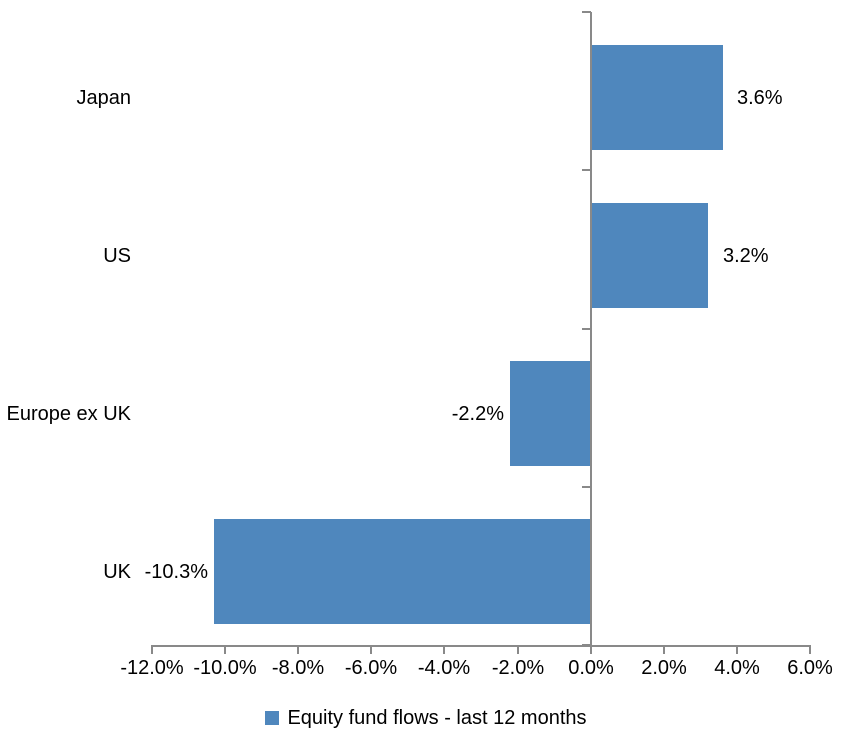 The image size is (852, 747). What do you see at coordinates (664, 668) in the screenshot?
I see `value-axis-tick-label: 2.0%` at bounding box center [664, 668].